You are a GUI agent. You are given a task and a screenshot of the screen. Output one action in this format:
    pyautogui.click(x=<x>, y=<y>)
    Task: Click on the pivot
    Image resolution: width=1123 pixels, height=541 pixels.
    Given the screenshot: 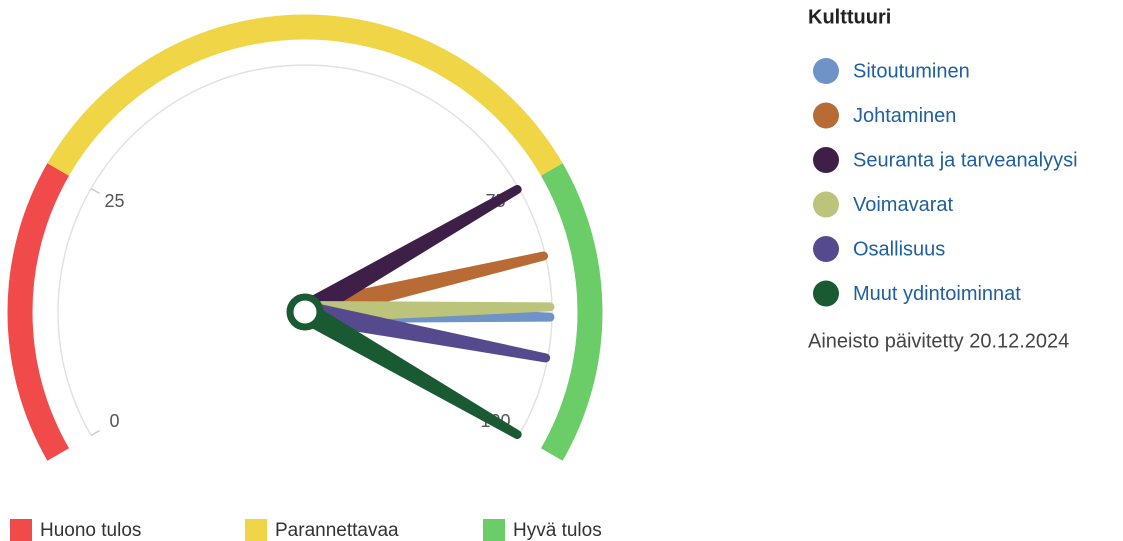 What is the action you would take?
    pyautogui.click(x=305, y=312)
    